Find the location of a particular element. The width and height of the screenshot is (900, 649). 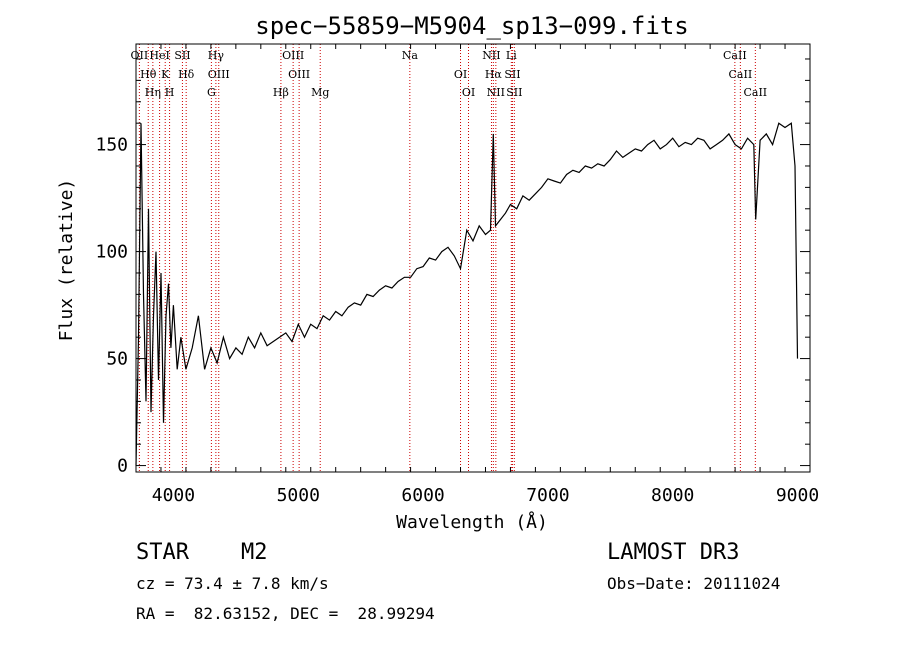

y-tick-label: 100 is located at coordinates (111, 252).